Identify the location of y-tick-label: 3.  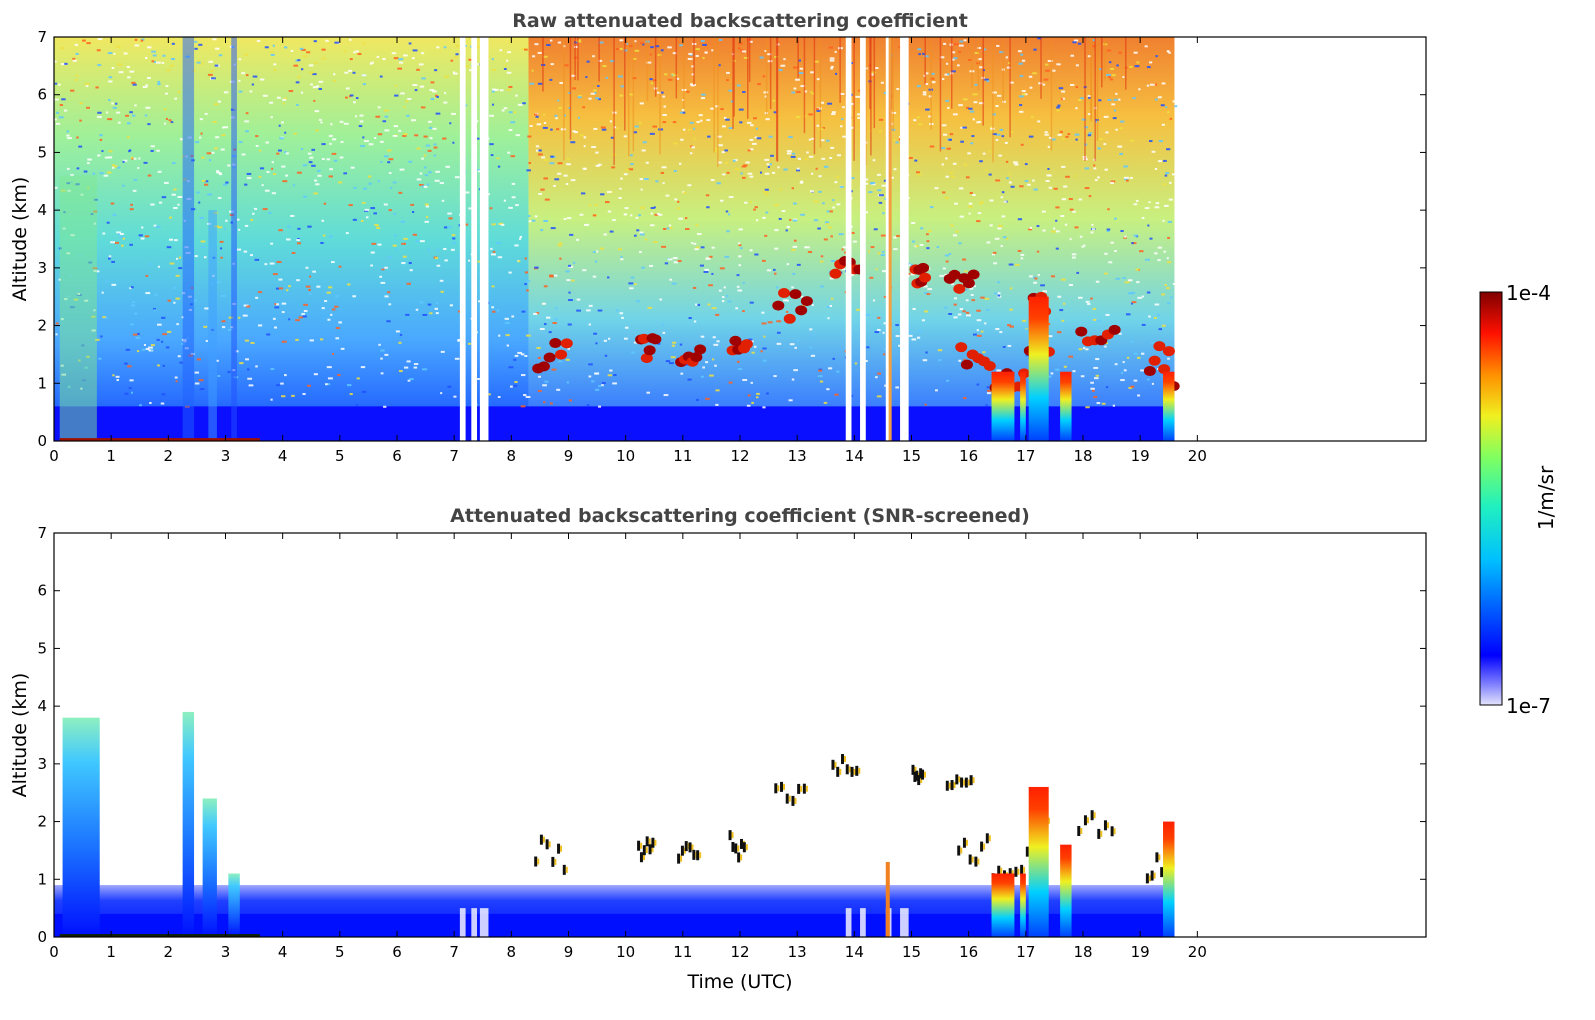
(42, 764).